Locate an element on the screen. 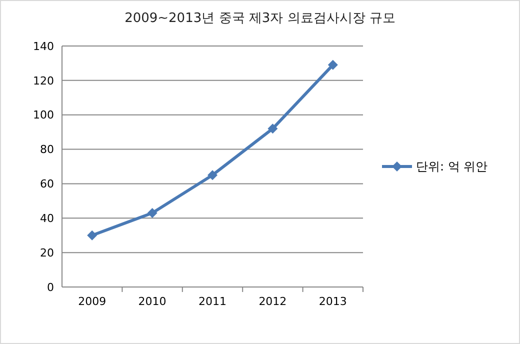  x-tick-label: 2009 is located at coordinates (92, 301).